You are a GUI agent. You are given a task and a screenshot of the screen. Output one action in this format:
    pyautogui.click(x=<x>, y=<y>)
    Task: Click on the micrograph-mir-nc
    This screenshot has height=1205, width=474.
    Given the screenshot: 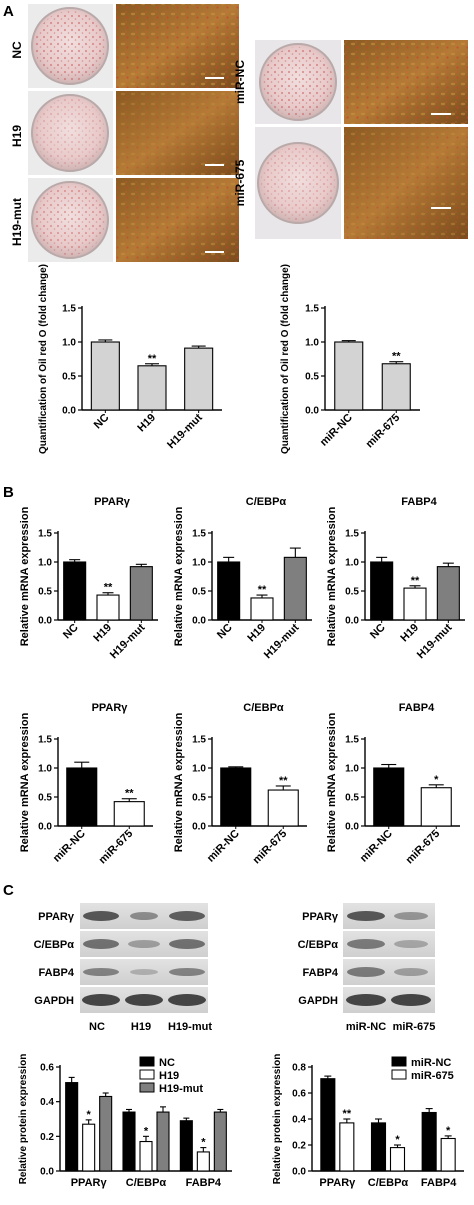 What is the action you would take?
    pyautogui.click(x=406, y=82)
    